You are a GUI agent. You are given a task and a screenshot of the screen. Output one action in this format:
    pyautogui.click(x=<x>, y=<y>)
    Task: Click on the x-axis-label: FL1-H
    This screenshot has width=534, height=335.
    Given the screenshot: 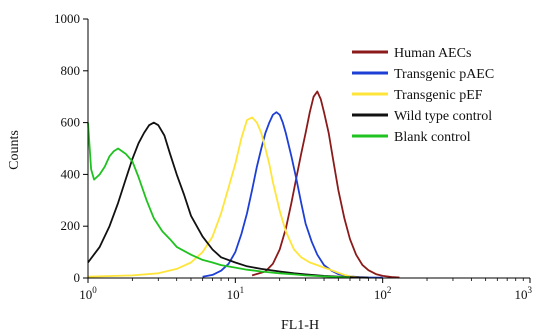 What is the action you would take?
    pyautogui.click(x=300, y=325)
    